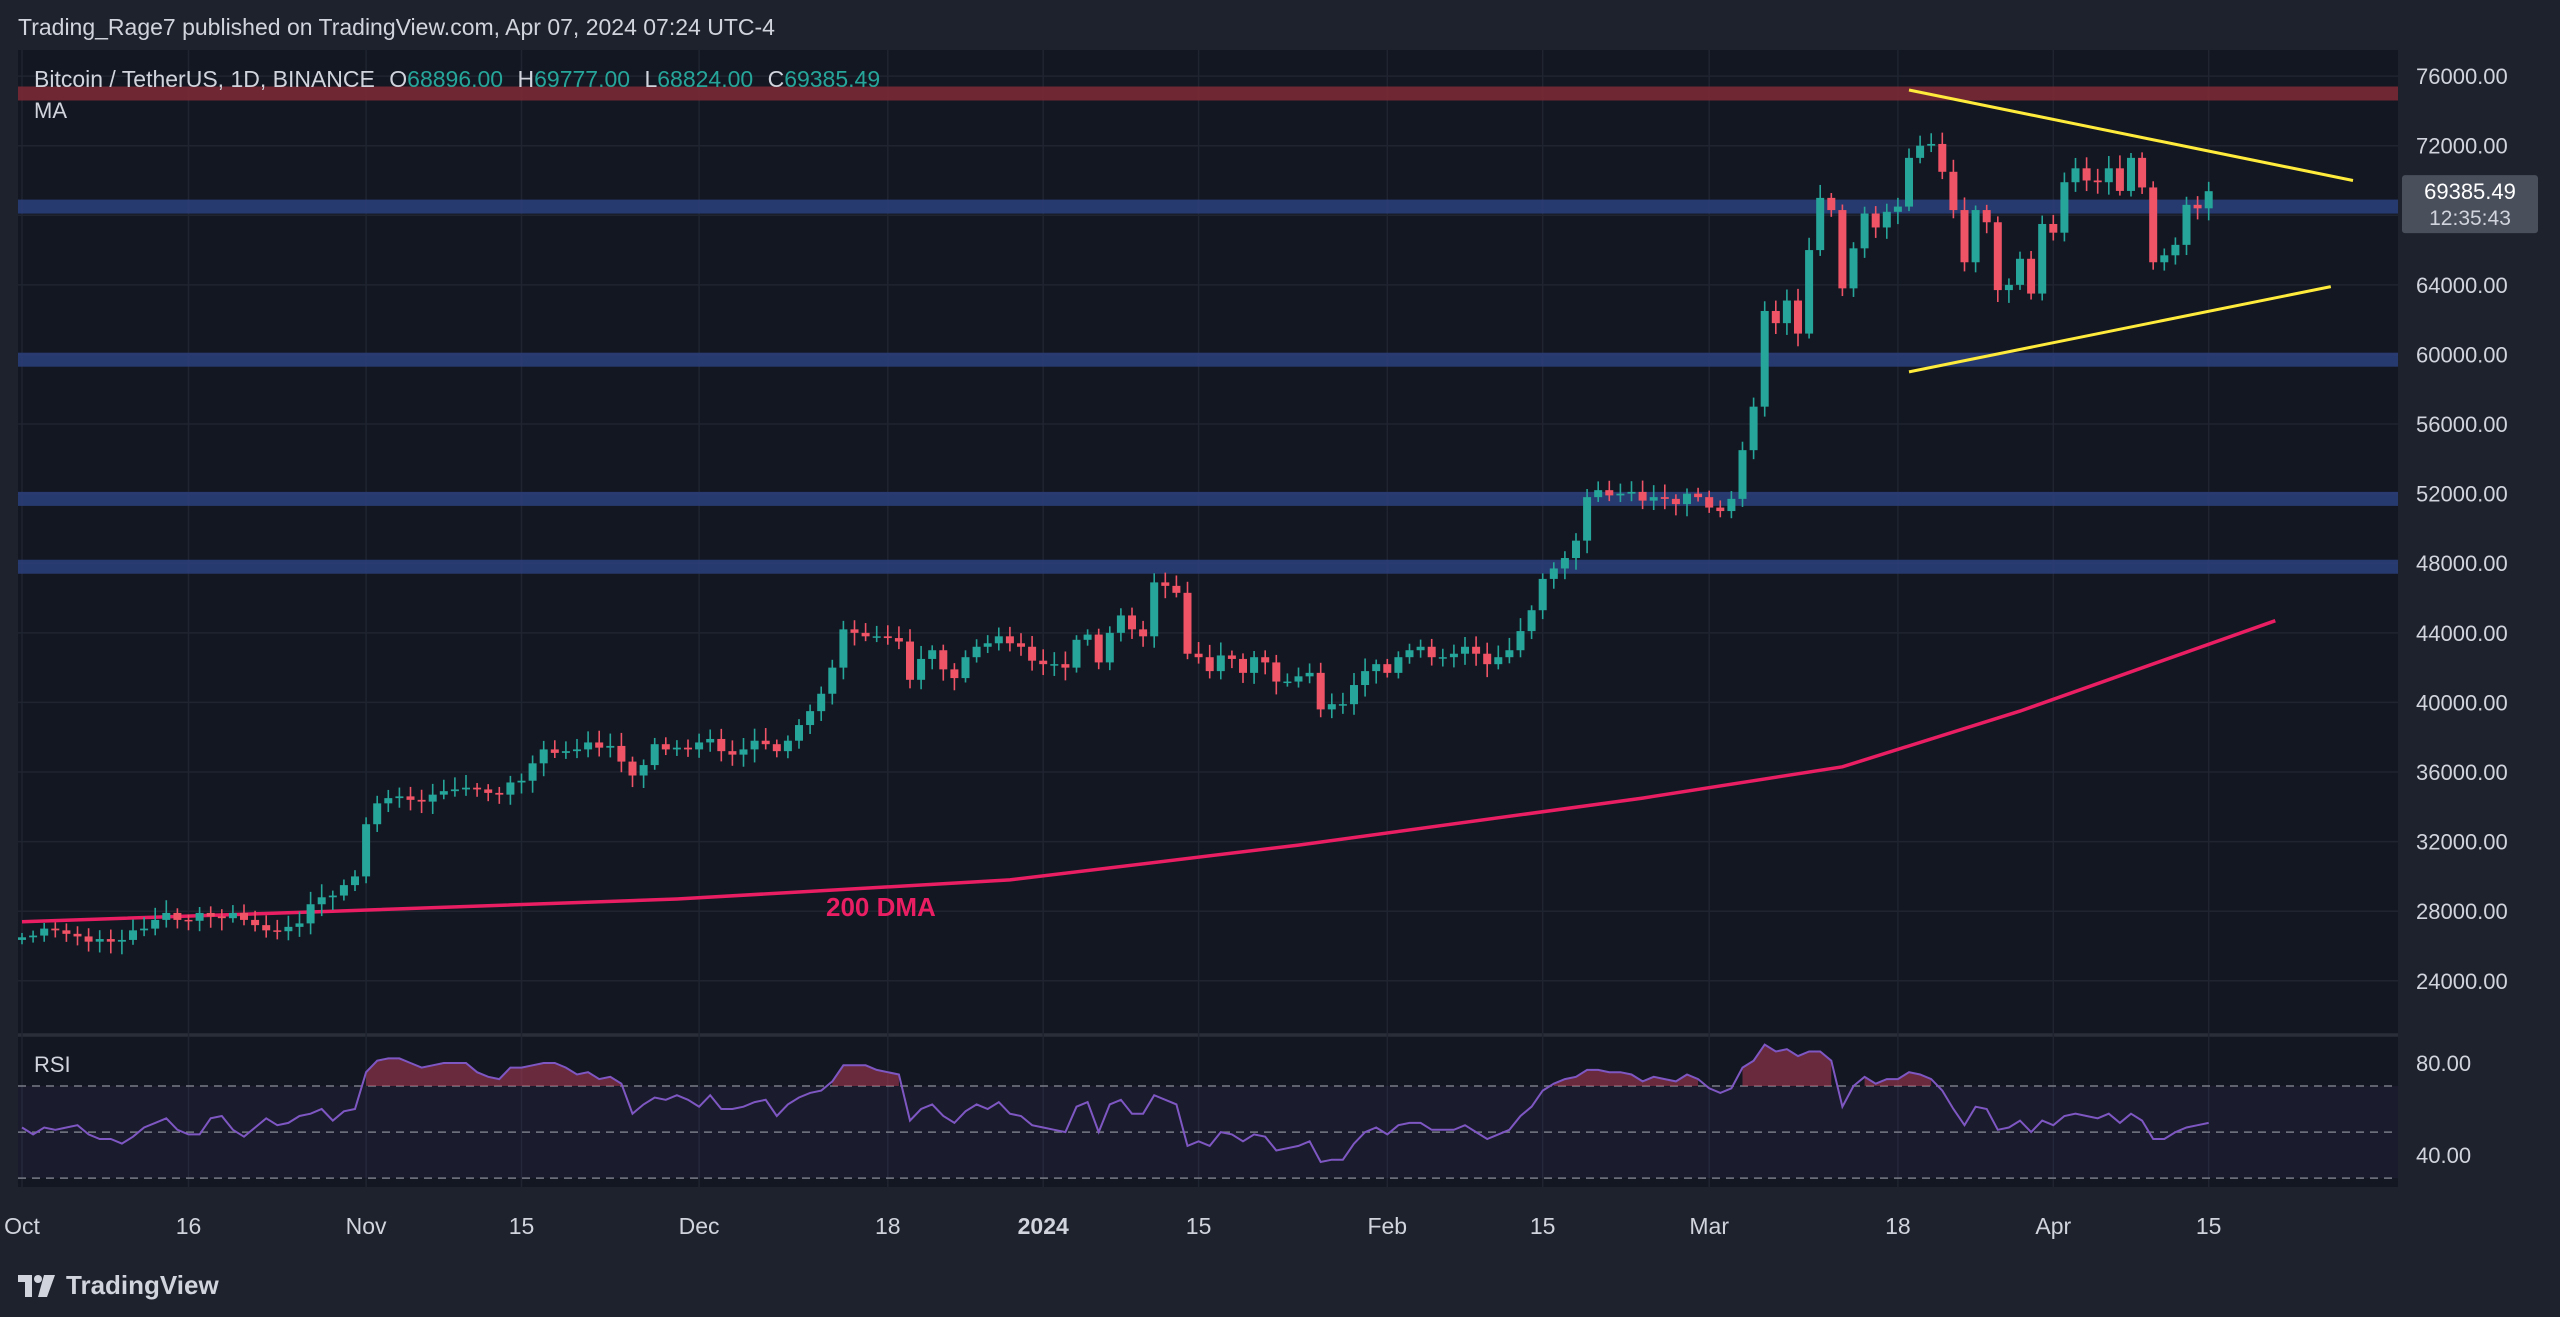  What do you see at coordinates (52, 1064) in the screenshot?
I see `rsi-indicator-label: RSI` at bounding box center [52, 1064].